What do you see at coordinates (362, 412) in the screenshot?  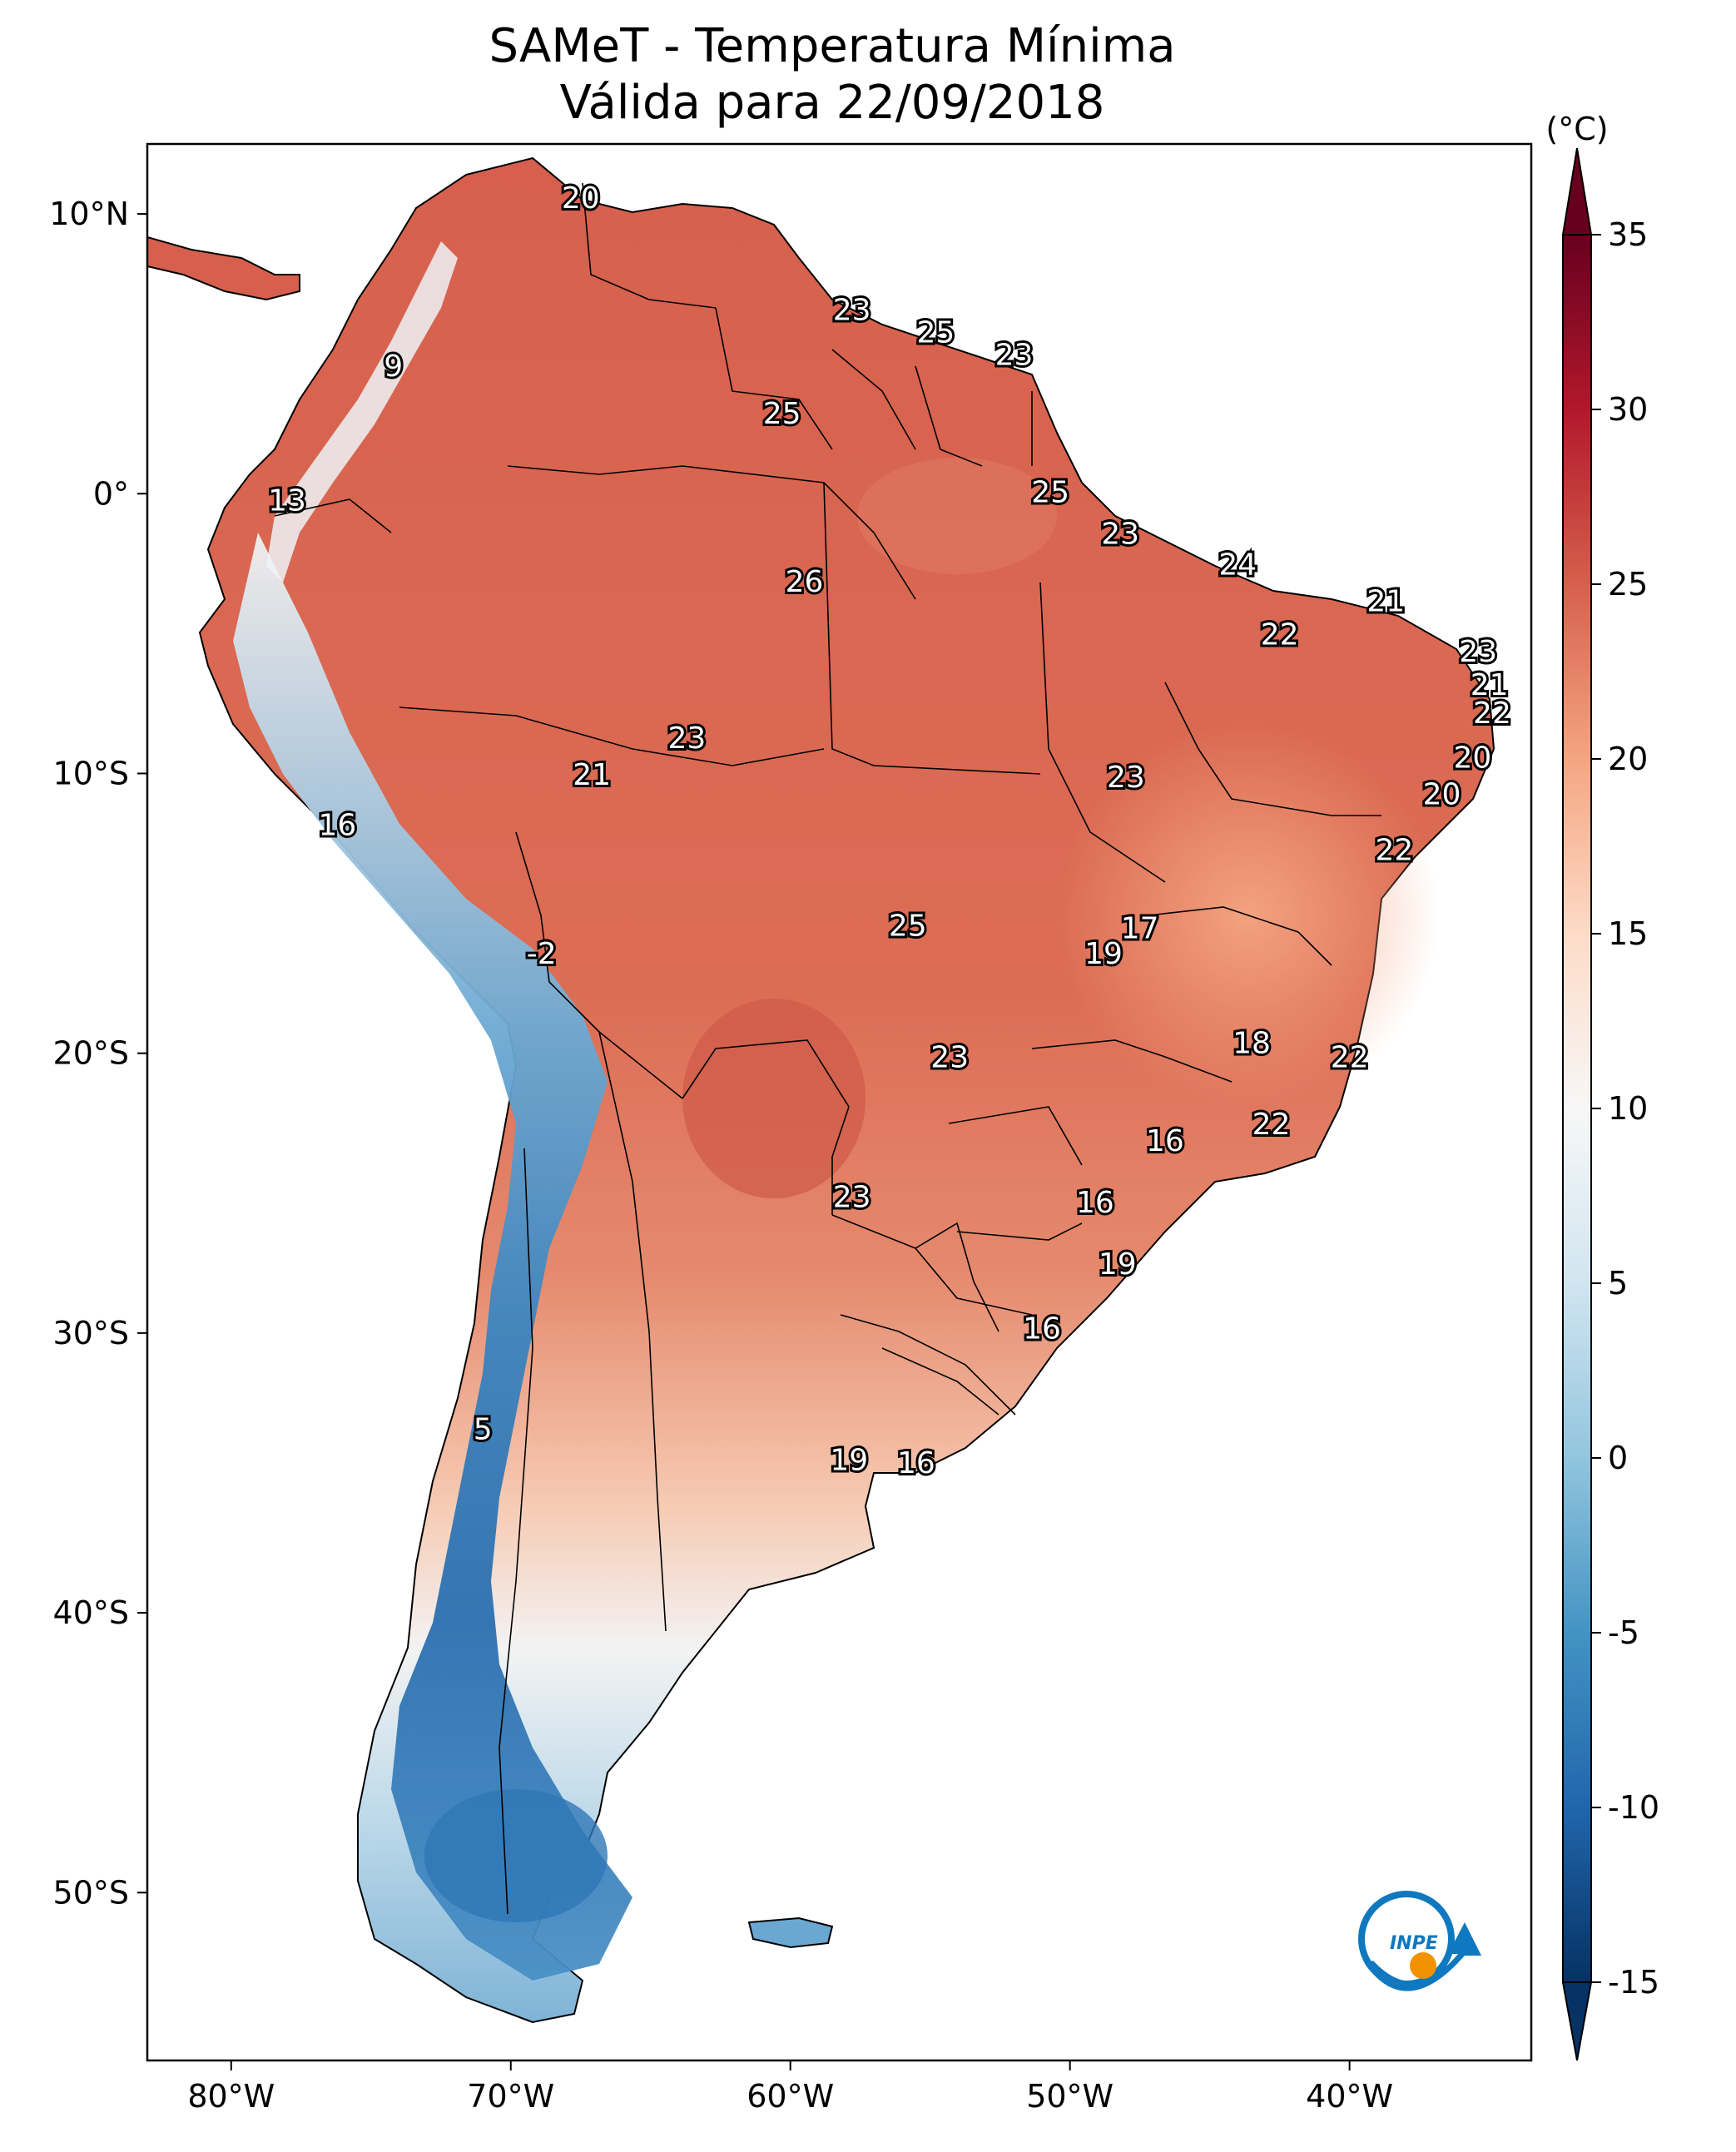 I see `colombian-andes` at bounding box center [362, 412].